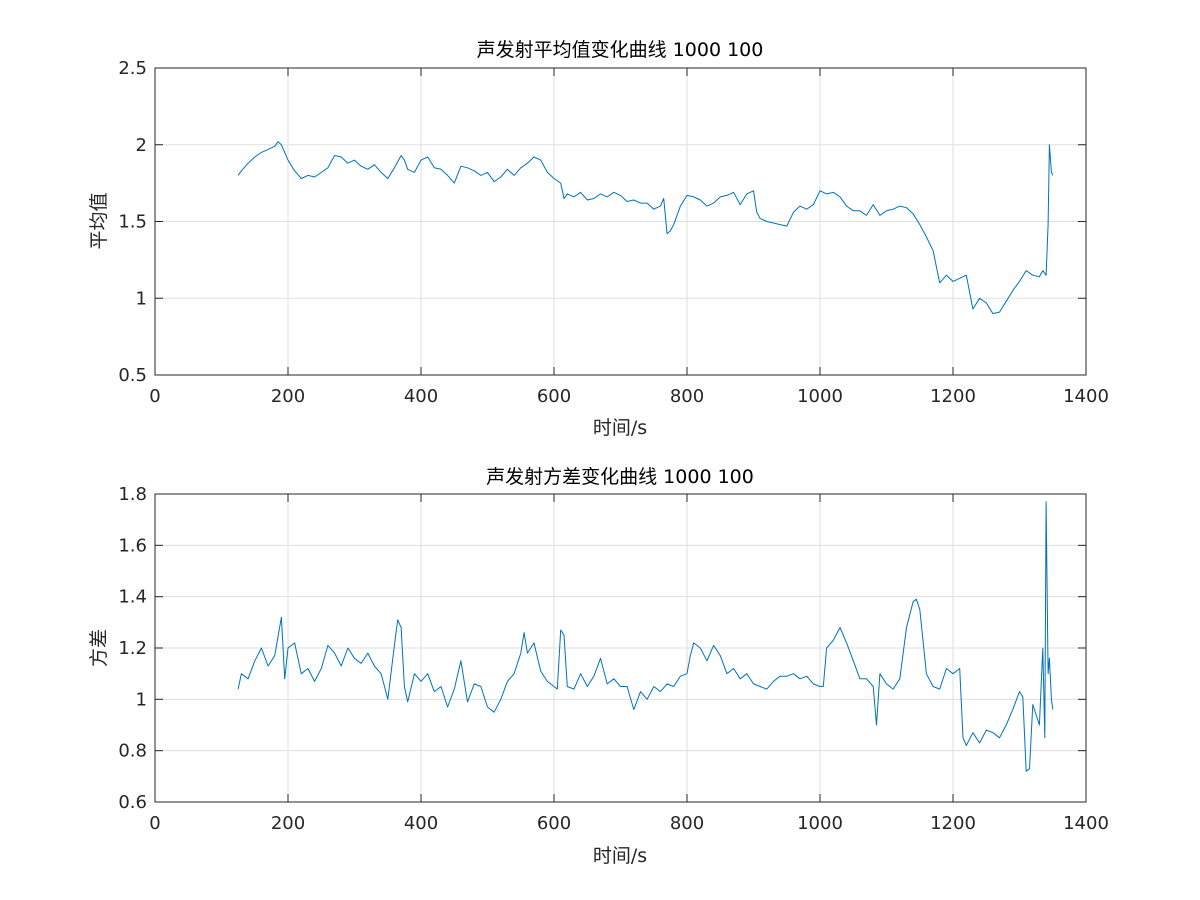  I want to click on variance-y-tick-label: 1.6, so click(132, 545).